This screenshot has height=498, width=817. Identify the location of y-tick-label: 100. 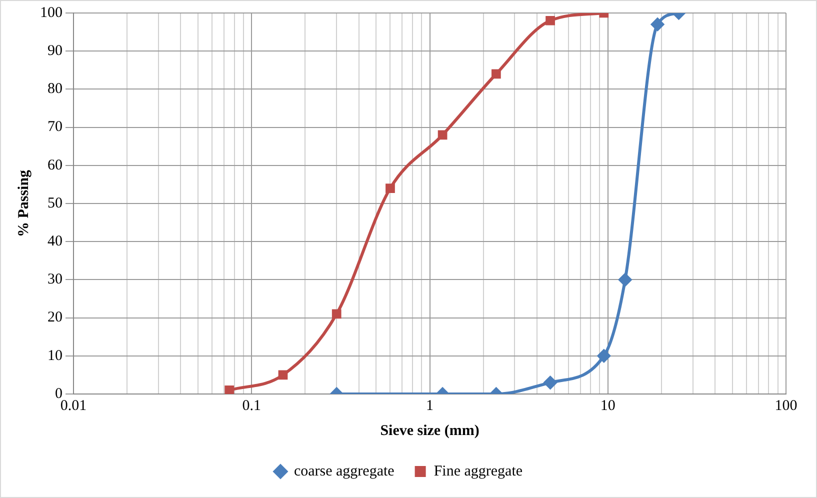
(51, 12).